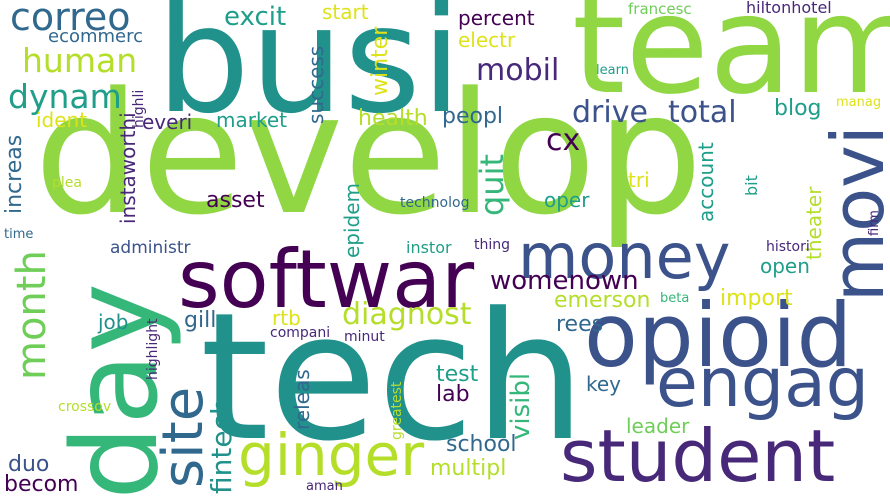 The height and width of the screenshot is (501, 890). What do you see at coordinates (167, 122) in the screenshot?
I see `word-everi: everi` at bounding box center [167, 122].